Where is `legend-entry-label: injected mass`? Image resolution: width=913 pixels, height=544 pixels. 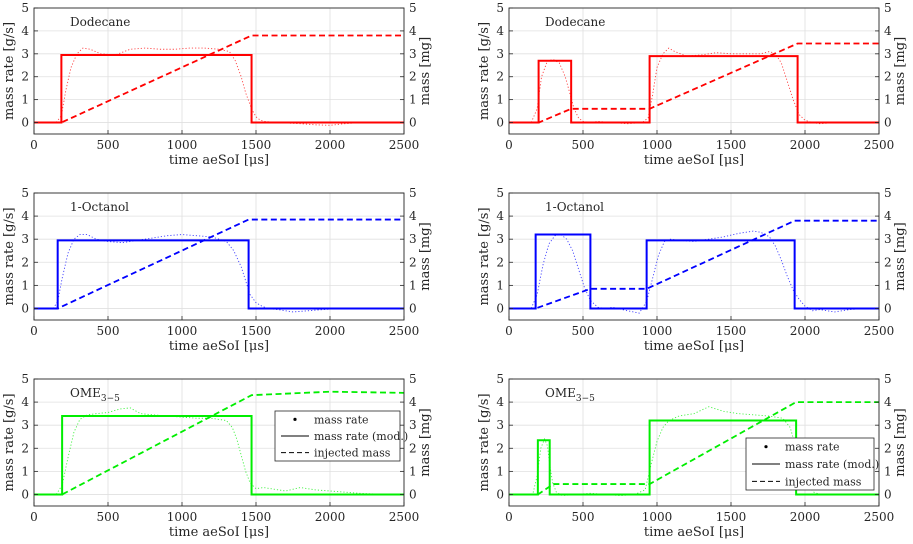
legend-entry-label: injected mass is located at coordinates (352, 453).